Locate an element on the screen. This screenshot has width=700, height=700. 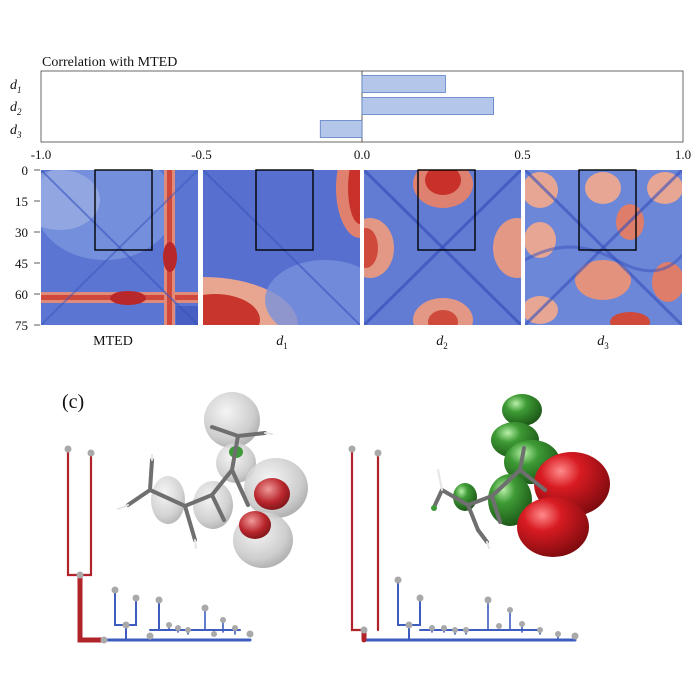
heatmap-d1 is located at coordinates (281, 247).